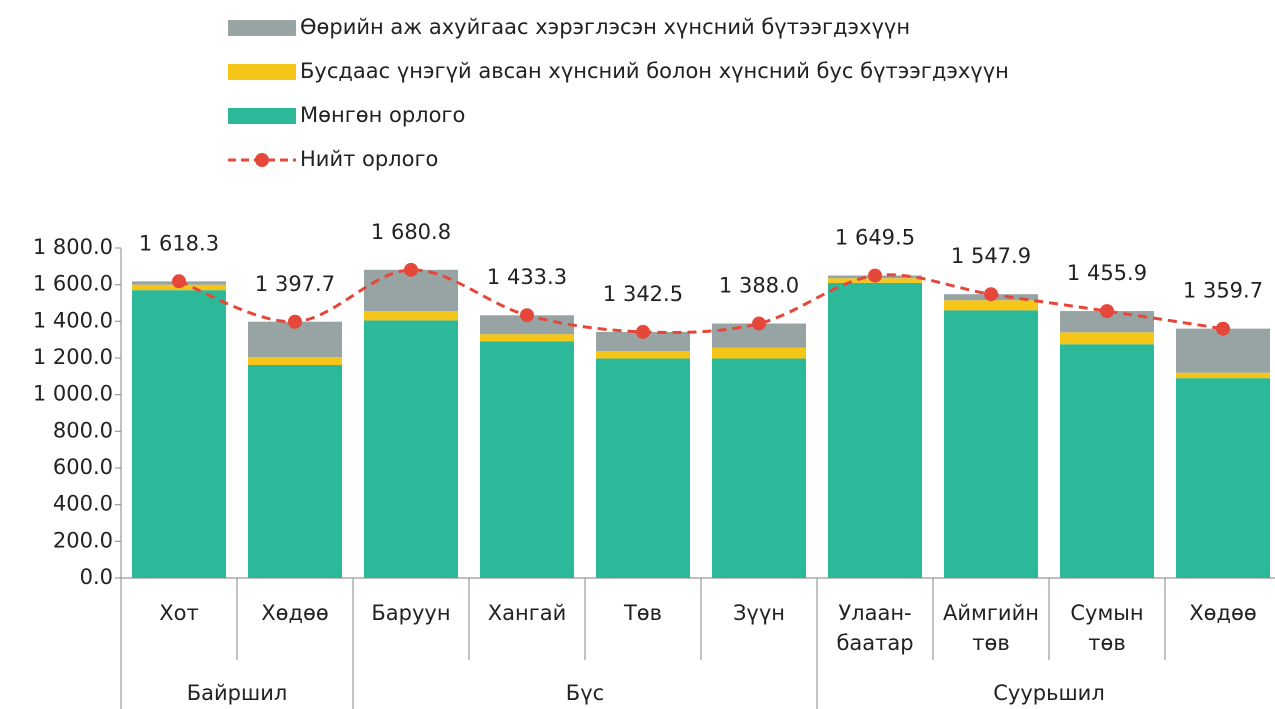  Describe the element at coordinates (83, 430) in the screenshot. I see `y-tick-label: 800.0` at that location.